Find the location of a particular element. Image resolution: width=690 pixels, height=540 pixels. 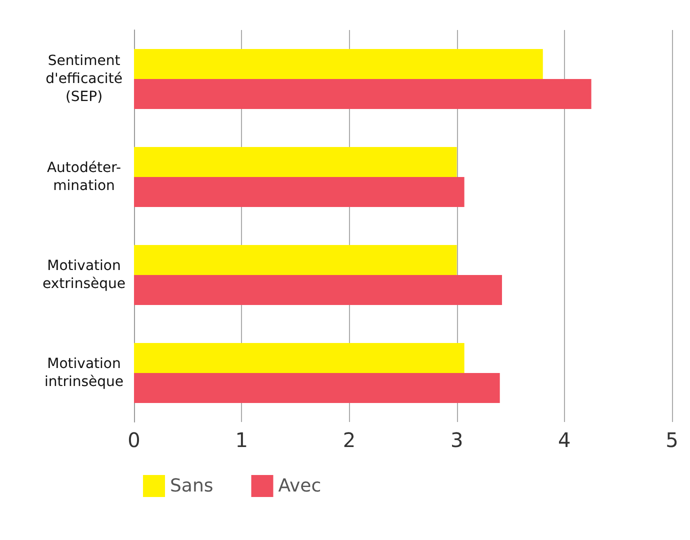

x-tick-label: 1 is located at coordinates (241, 440).